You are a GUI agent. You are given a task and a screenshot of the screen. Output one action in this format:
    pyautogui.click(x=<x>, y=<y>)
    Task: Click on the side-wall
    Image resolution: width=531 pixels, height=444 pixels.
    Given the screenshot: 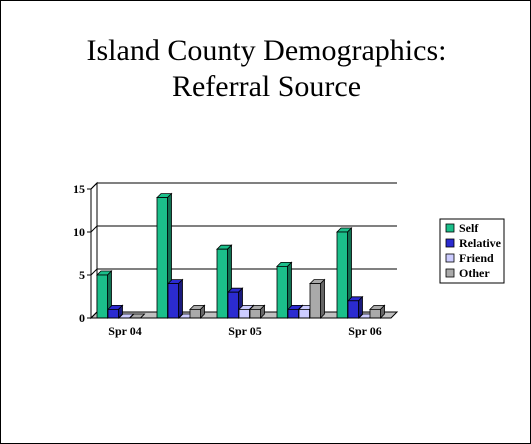 What is the action you would take?
    pyautogui.click(x=94, y=250)
    